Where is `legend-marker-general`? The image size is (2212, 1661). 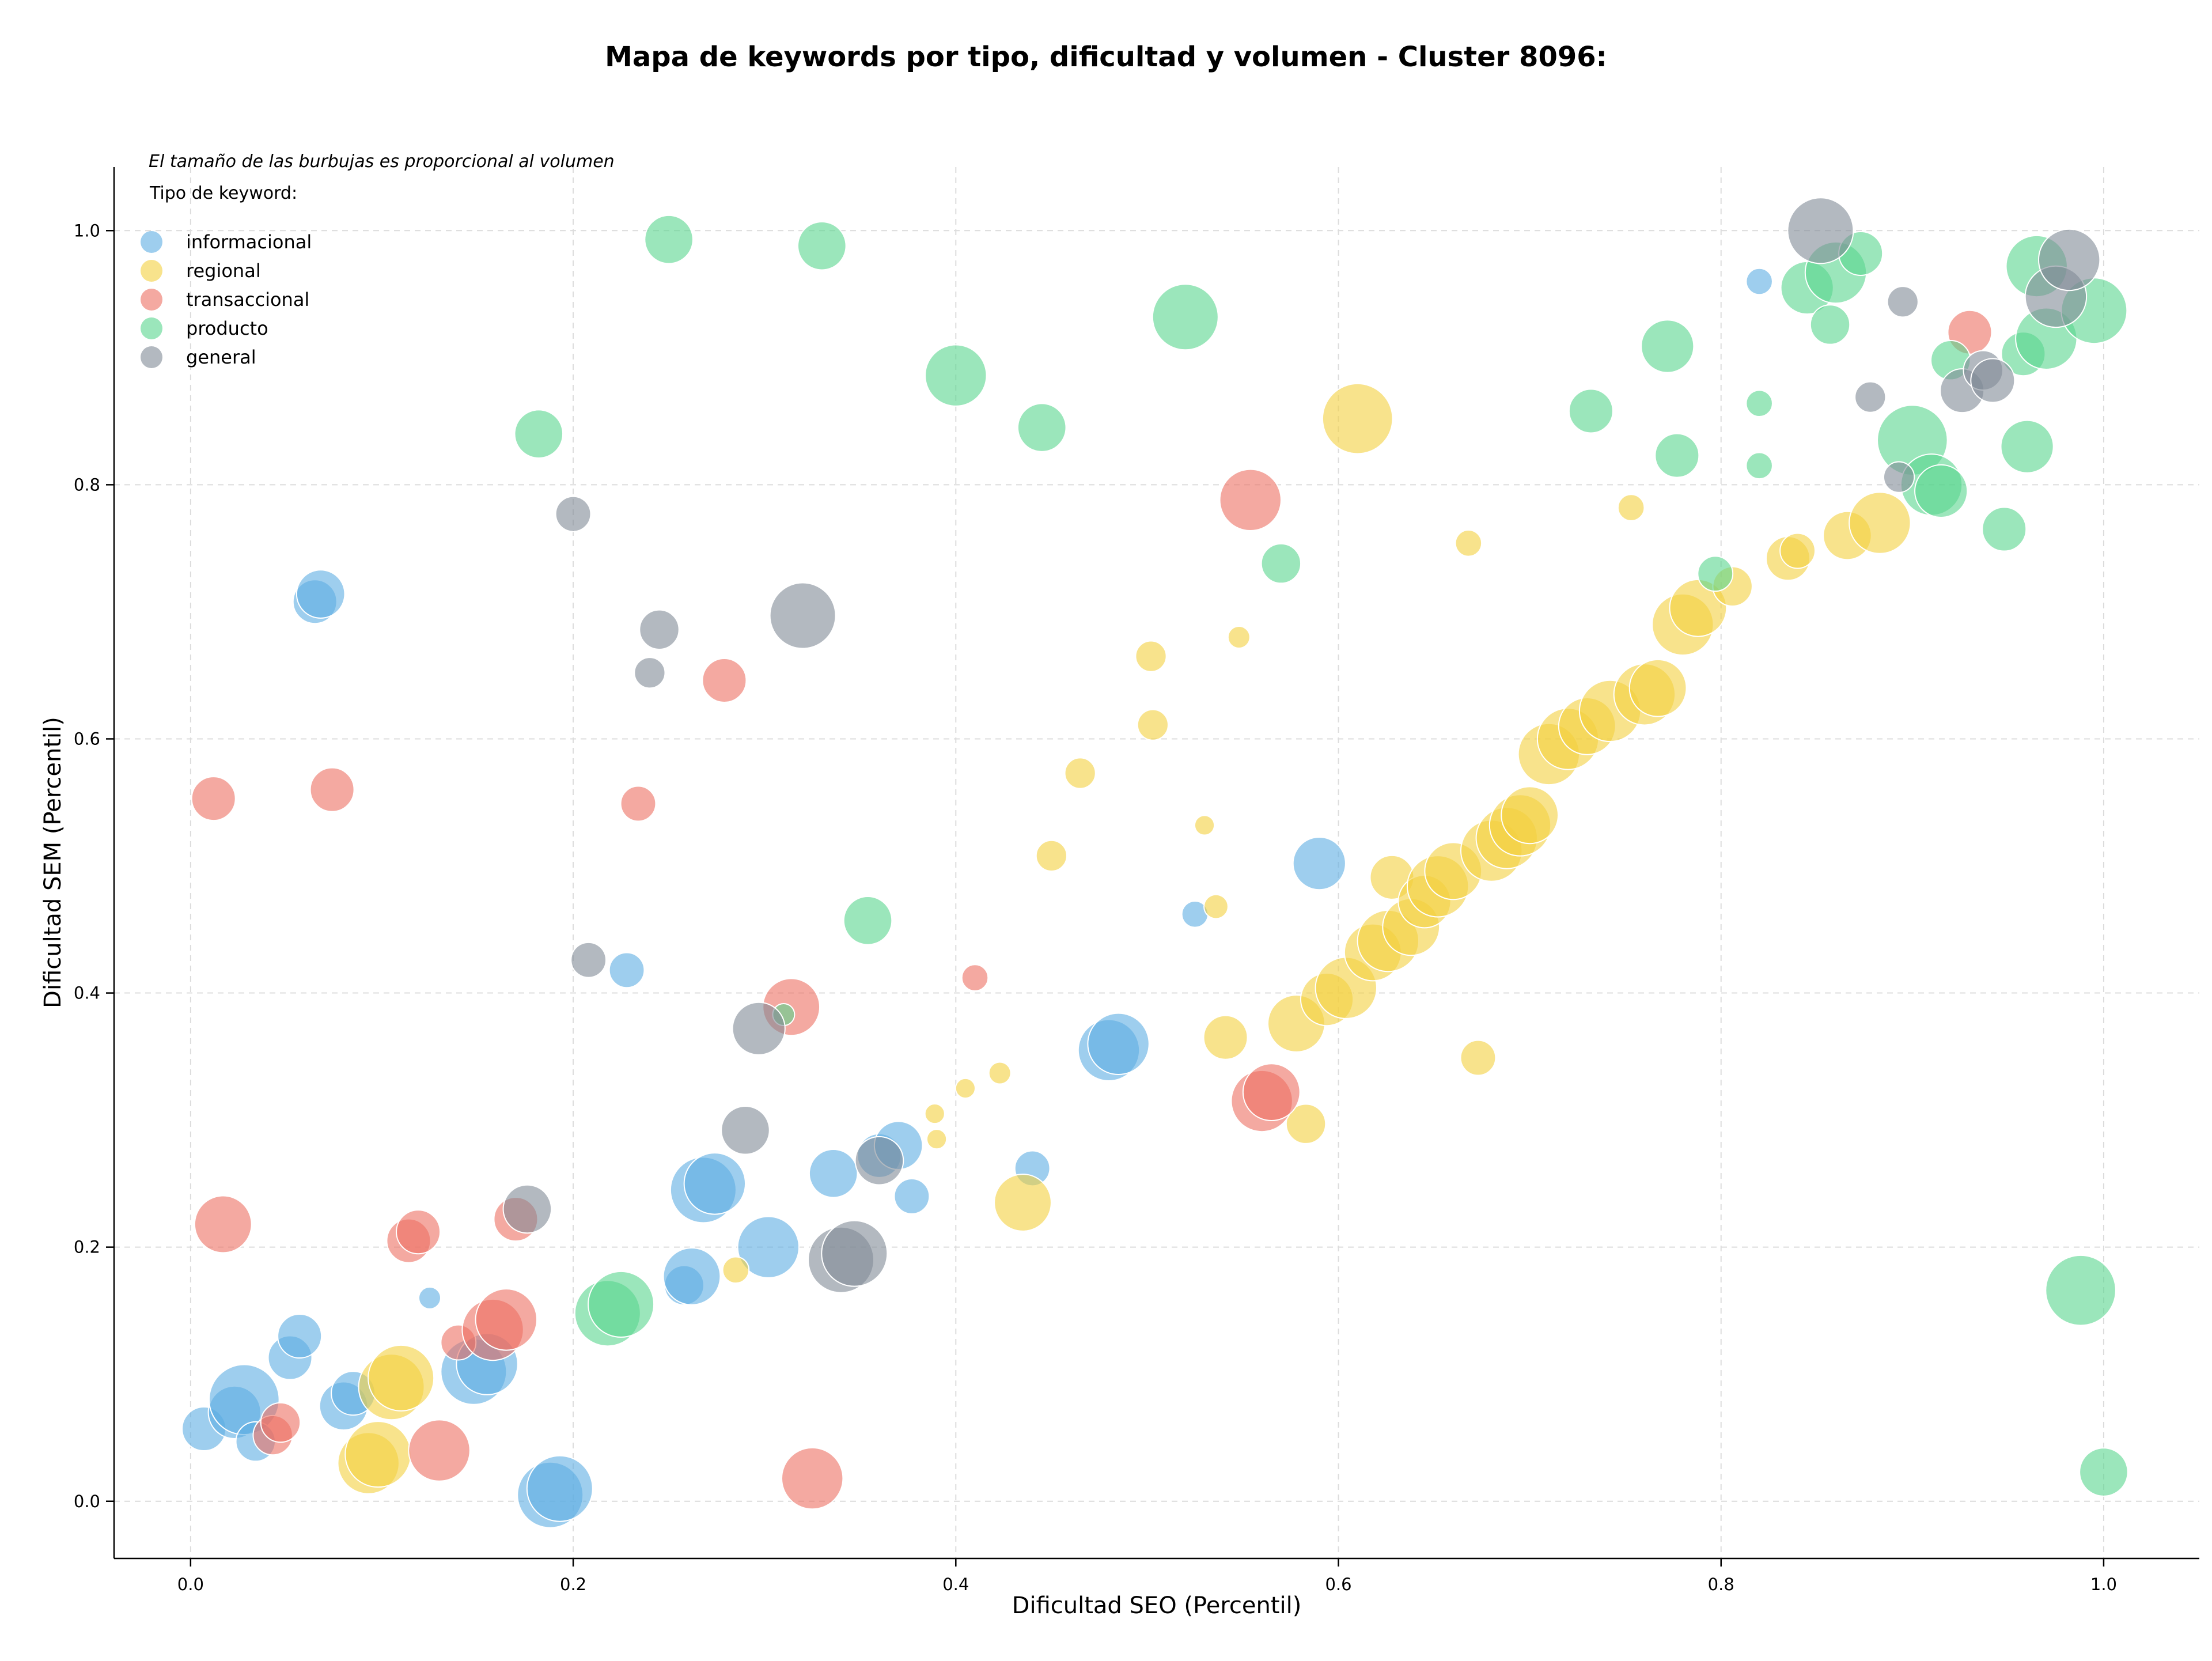 legend-marker-general is located at coordinates (151, 357).